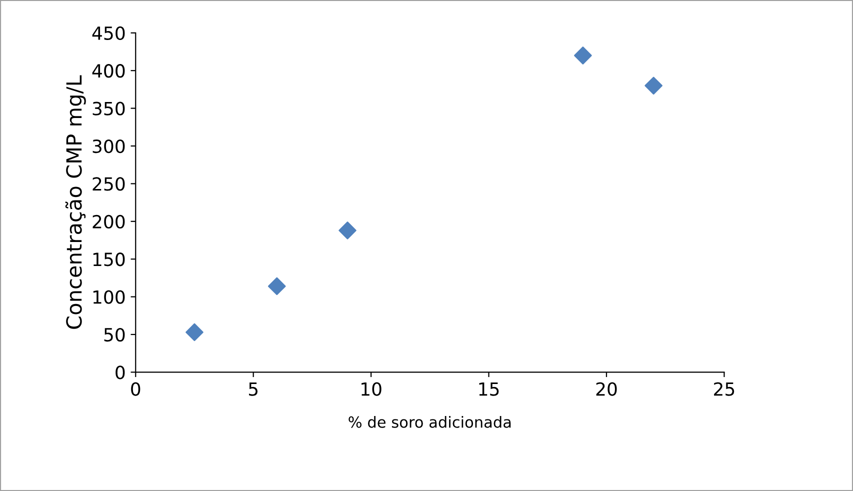 The width and height of the screenshot is (853, 491). I want to click on y-tick-label: 0, so click(120, 373).